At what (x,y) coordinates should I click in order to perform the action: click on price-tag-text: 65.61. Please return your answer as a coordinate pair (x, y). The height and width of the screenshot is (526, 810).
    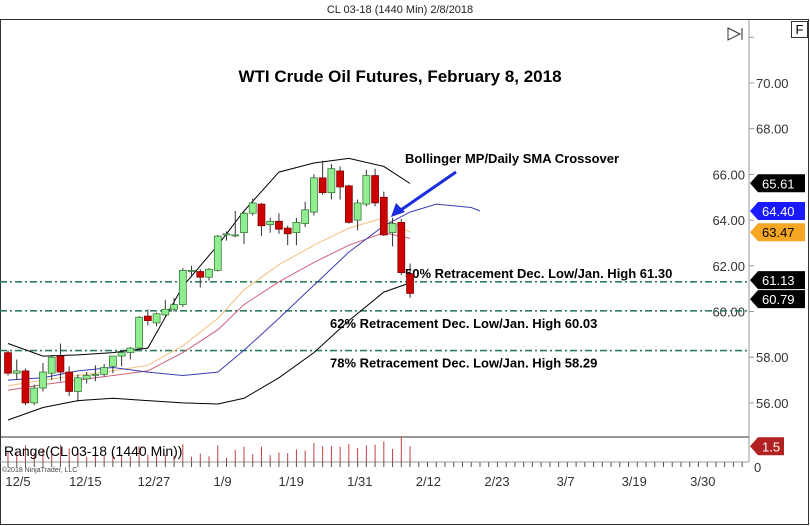
    Looking at the image, I should click on (778, 183).